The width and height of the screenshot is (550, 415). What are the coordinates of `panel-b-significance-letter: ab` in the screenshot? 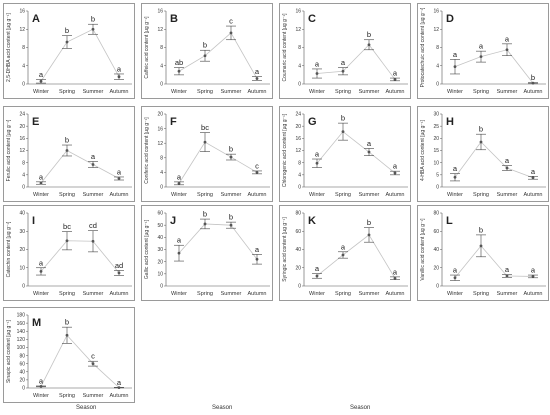 It's located at (179, 62).